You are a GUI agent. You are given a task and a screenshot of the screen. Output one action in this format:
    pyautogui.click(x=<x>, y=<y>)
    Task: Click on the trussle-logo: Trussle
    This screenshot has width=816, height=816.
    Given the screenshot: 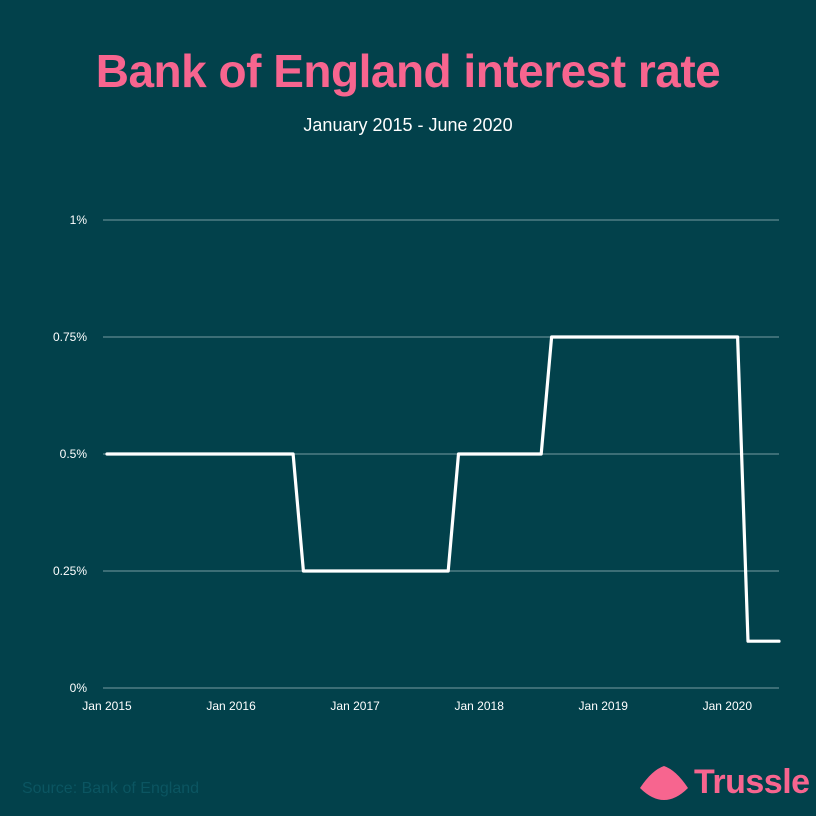 What is the action you would take?
    pyautogui.click(x=724, y=782)
    